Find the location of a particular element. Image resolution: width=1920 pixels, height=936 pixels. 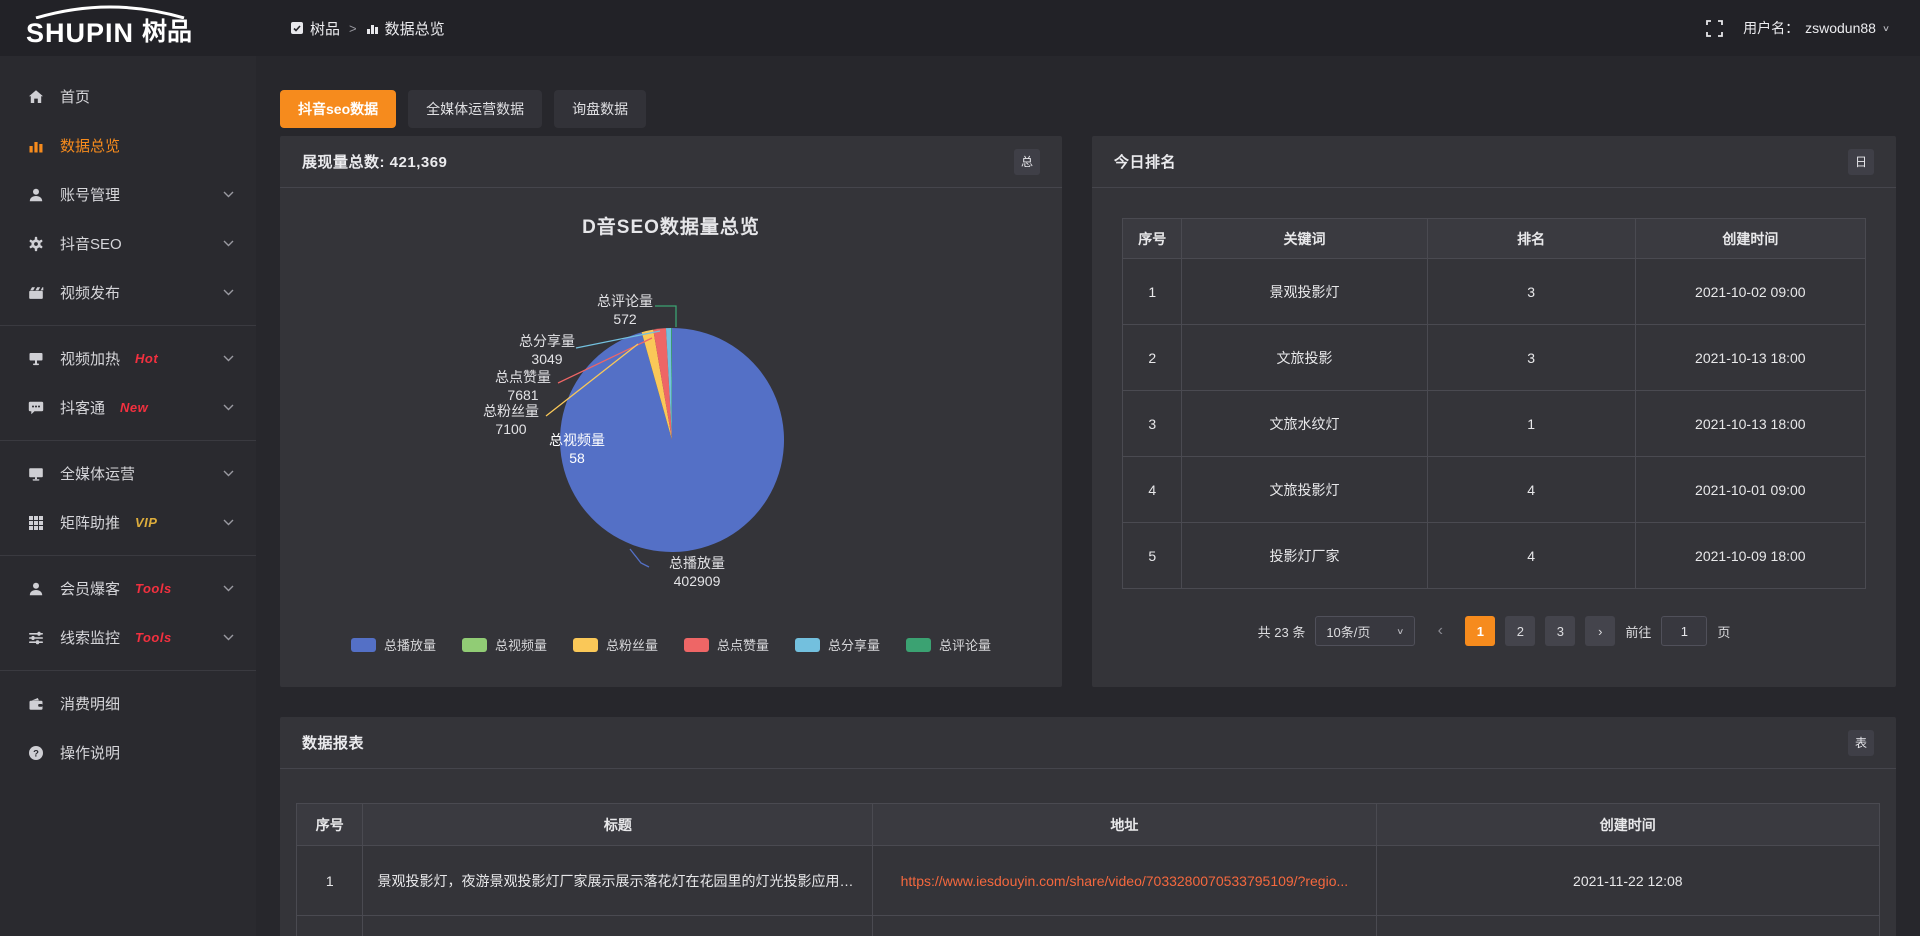

index-cell is located at coordinates (329, 925).